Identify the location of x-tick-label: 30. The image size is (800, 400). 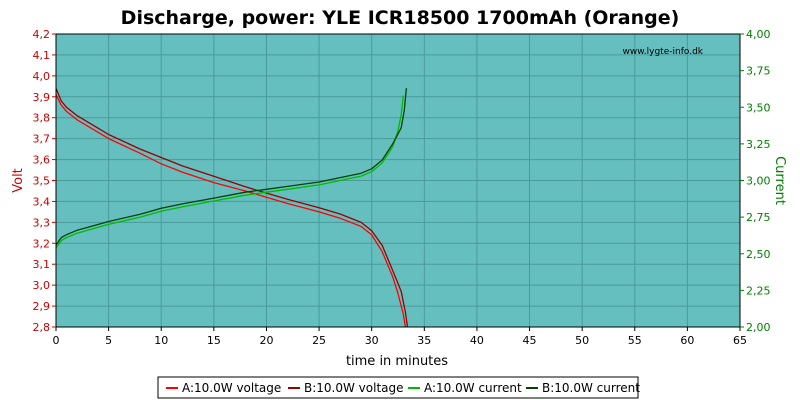
(372, 340).